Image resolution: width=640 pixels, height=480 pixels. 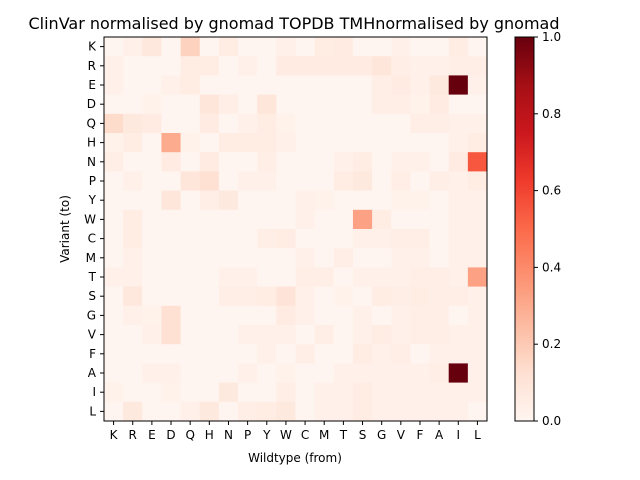 I want to click on heatmap-cell-P-V, so click(x=401, y=181).